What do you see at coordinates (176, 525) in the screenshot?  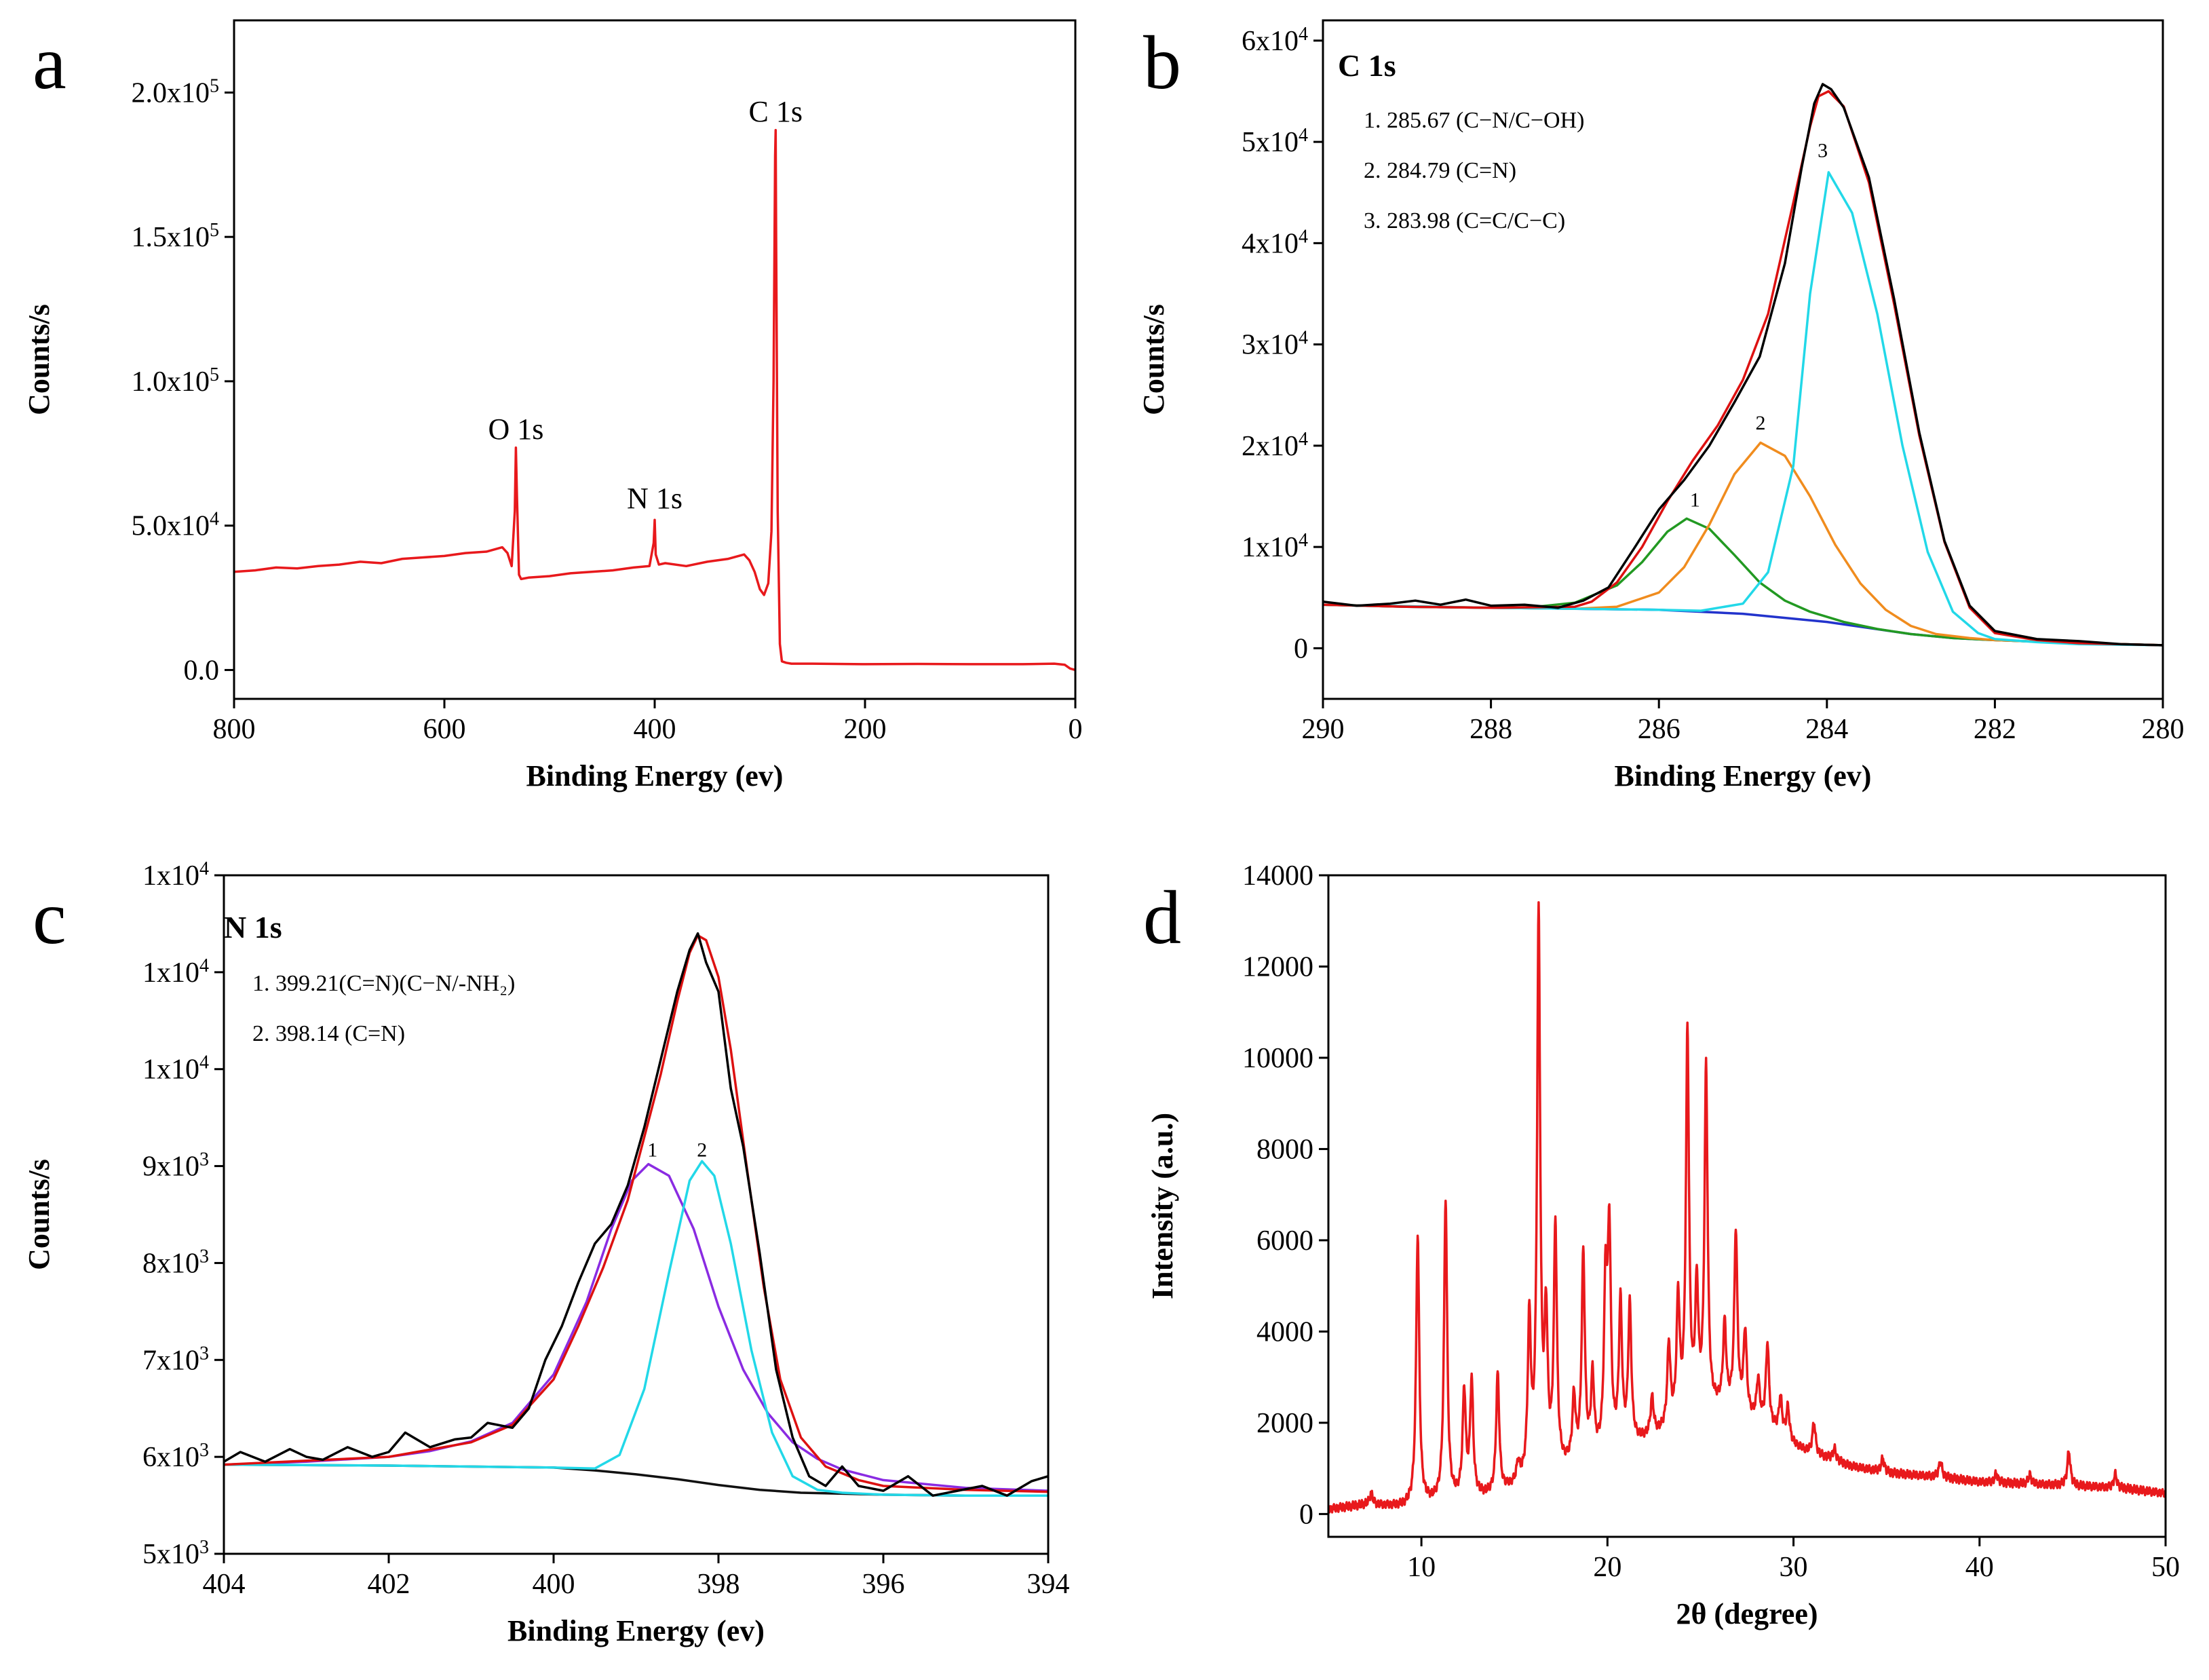 I see `y-tick-label: 5.0x10⁴` at bounding box center [176, 525].